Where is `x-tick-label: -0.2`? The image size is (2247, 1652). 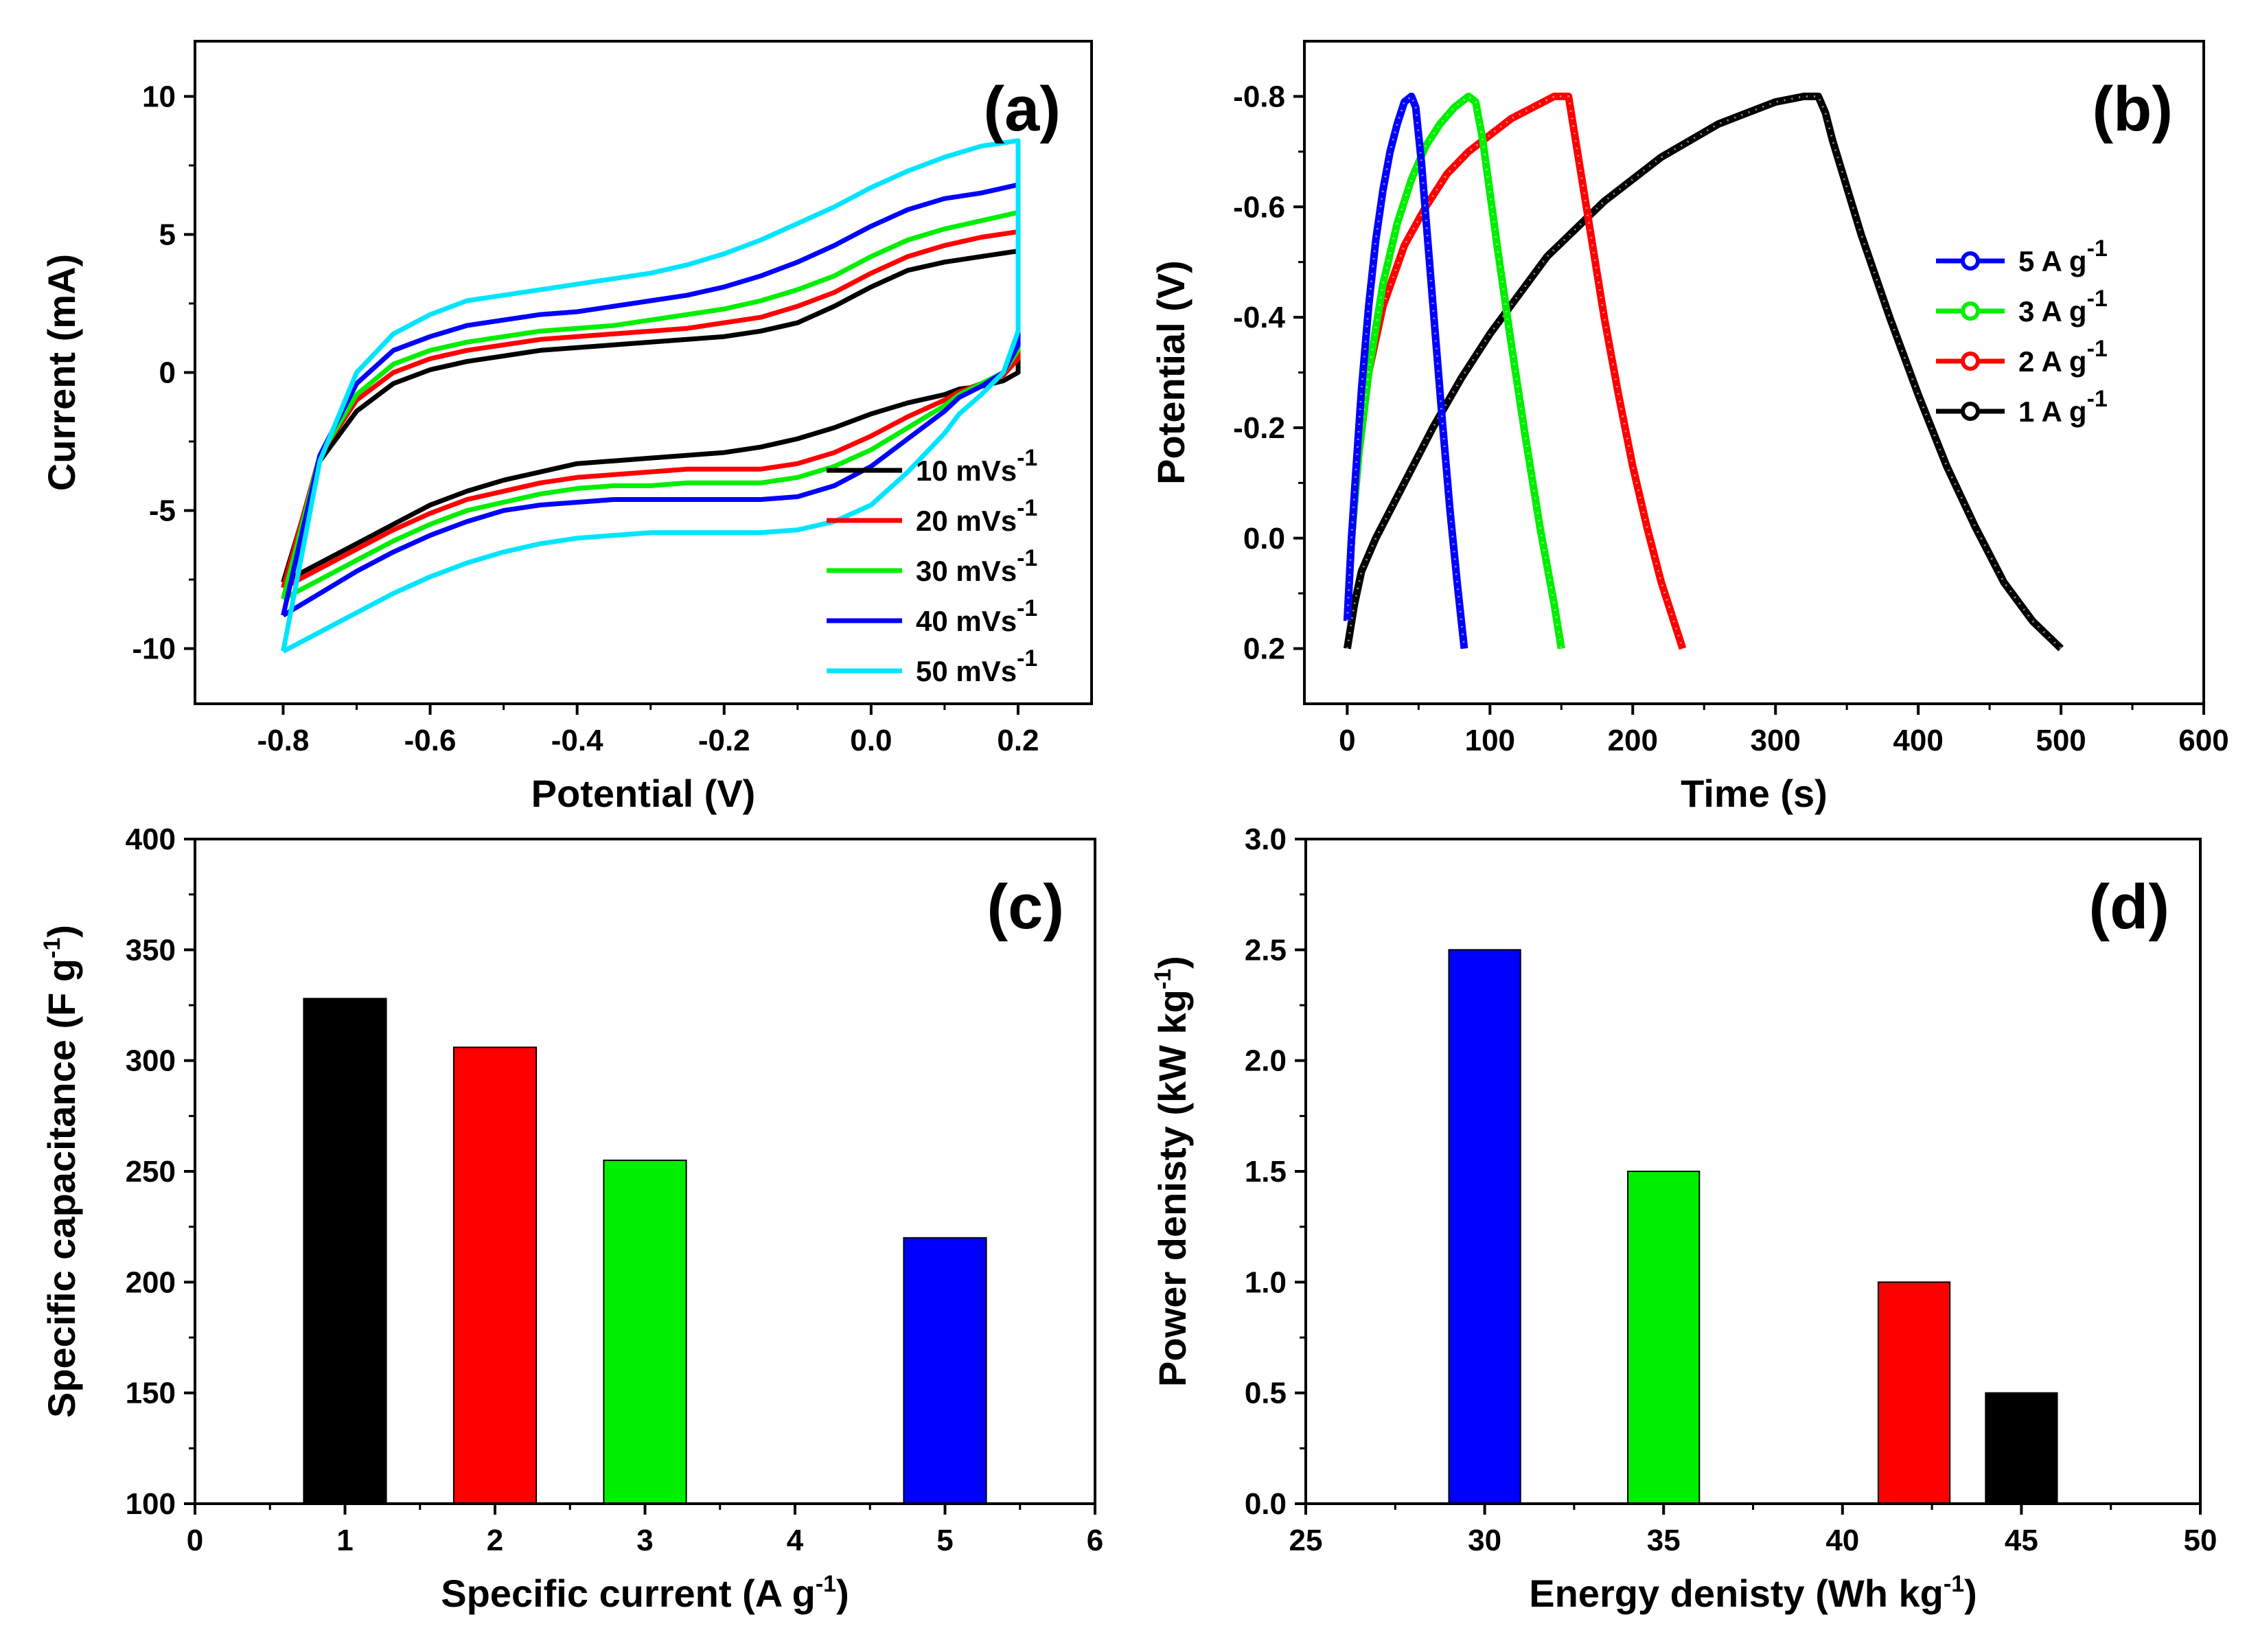 x-tick-label: -0.2 is located at coordinates (724, 740).